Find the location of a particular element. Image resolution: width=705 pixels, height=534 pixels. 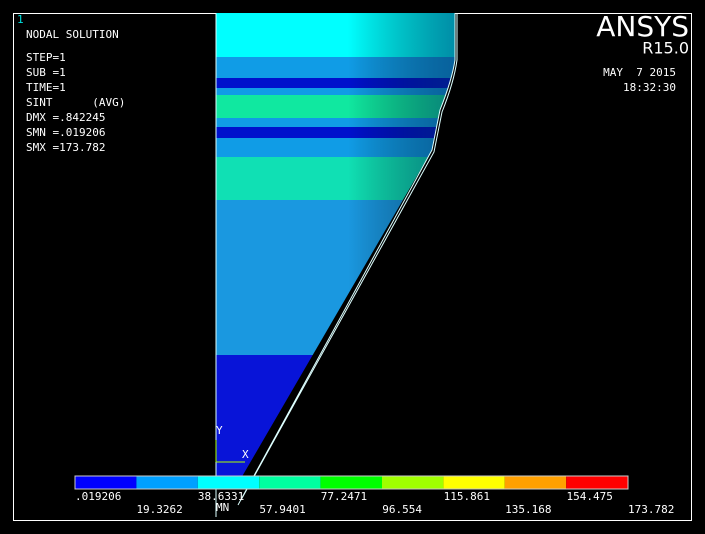

logo-version: R15.0 is located at coordinates (665, 48).